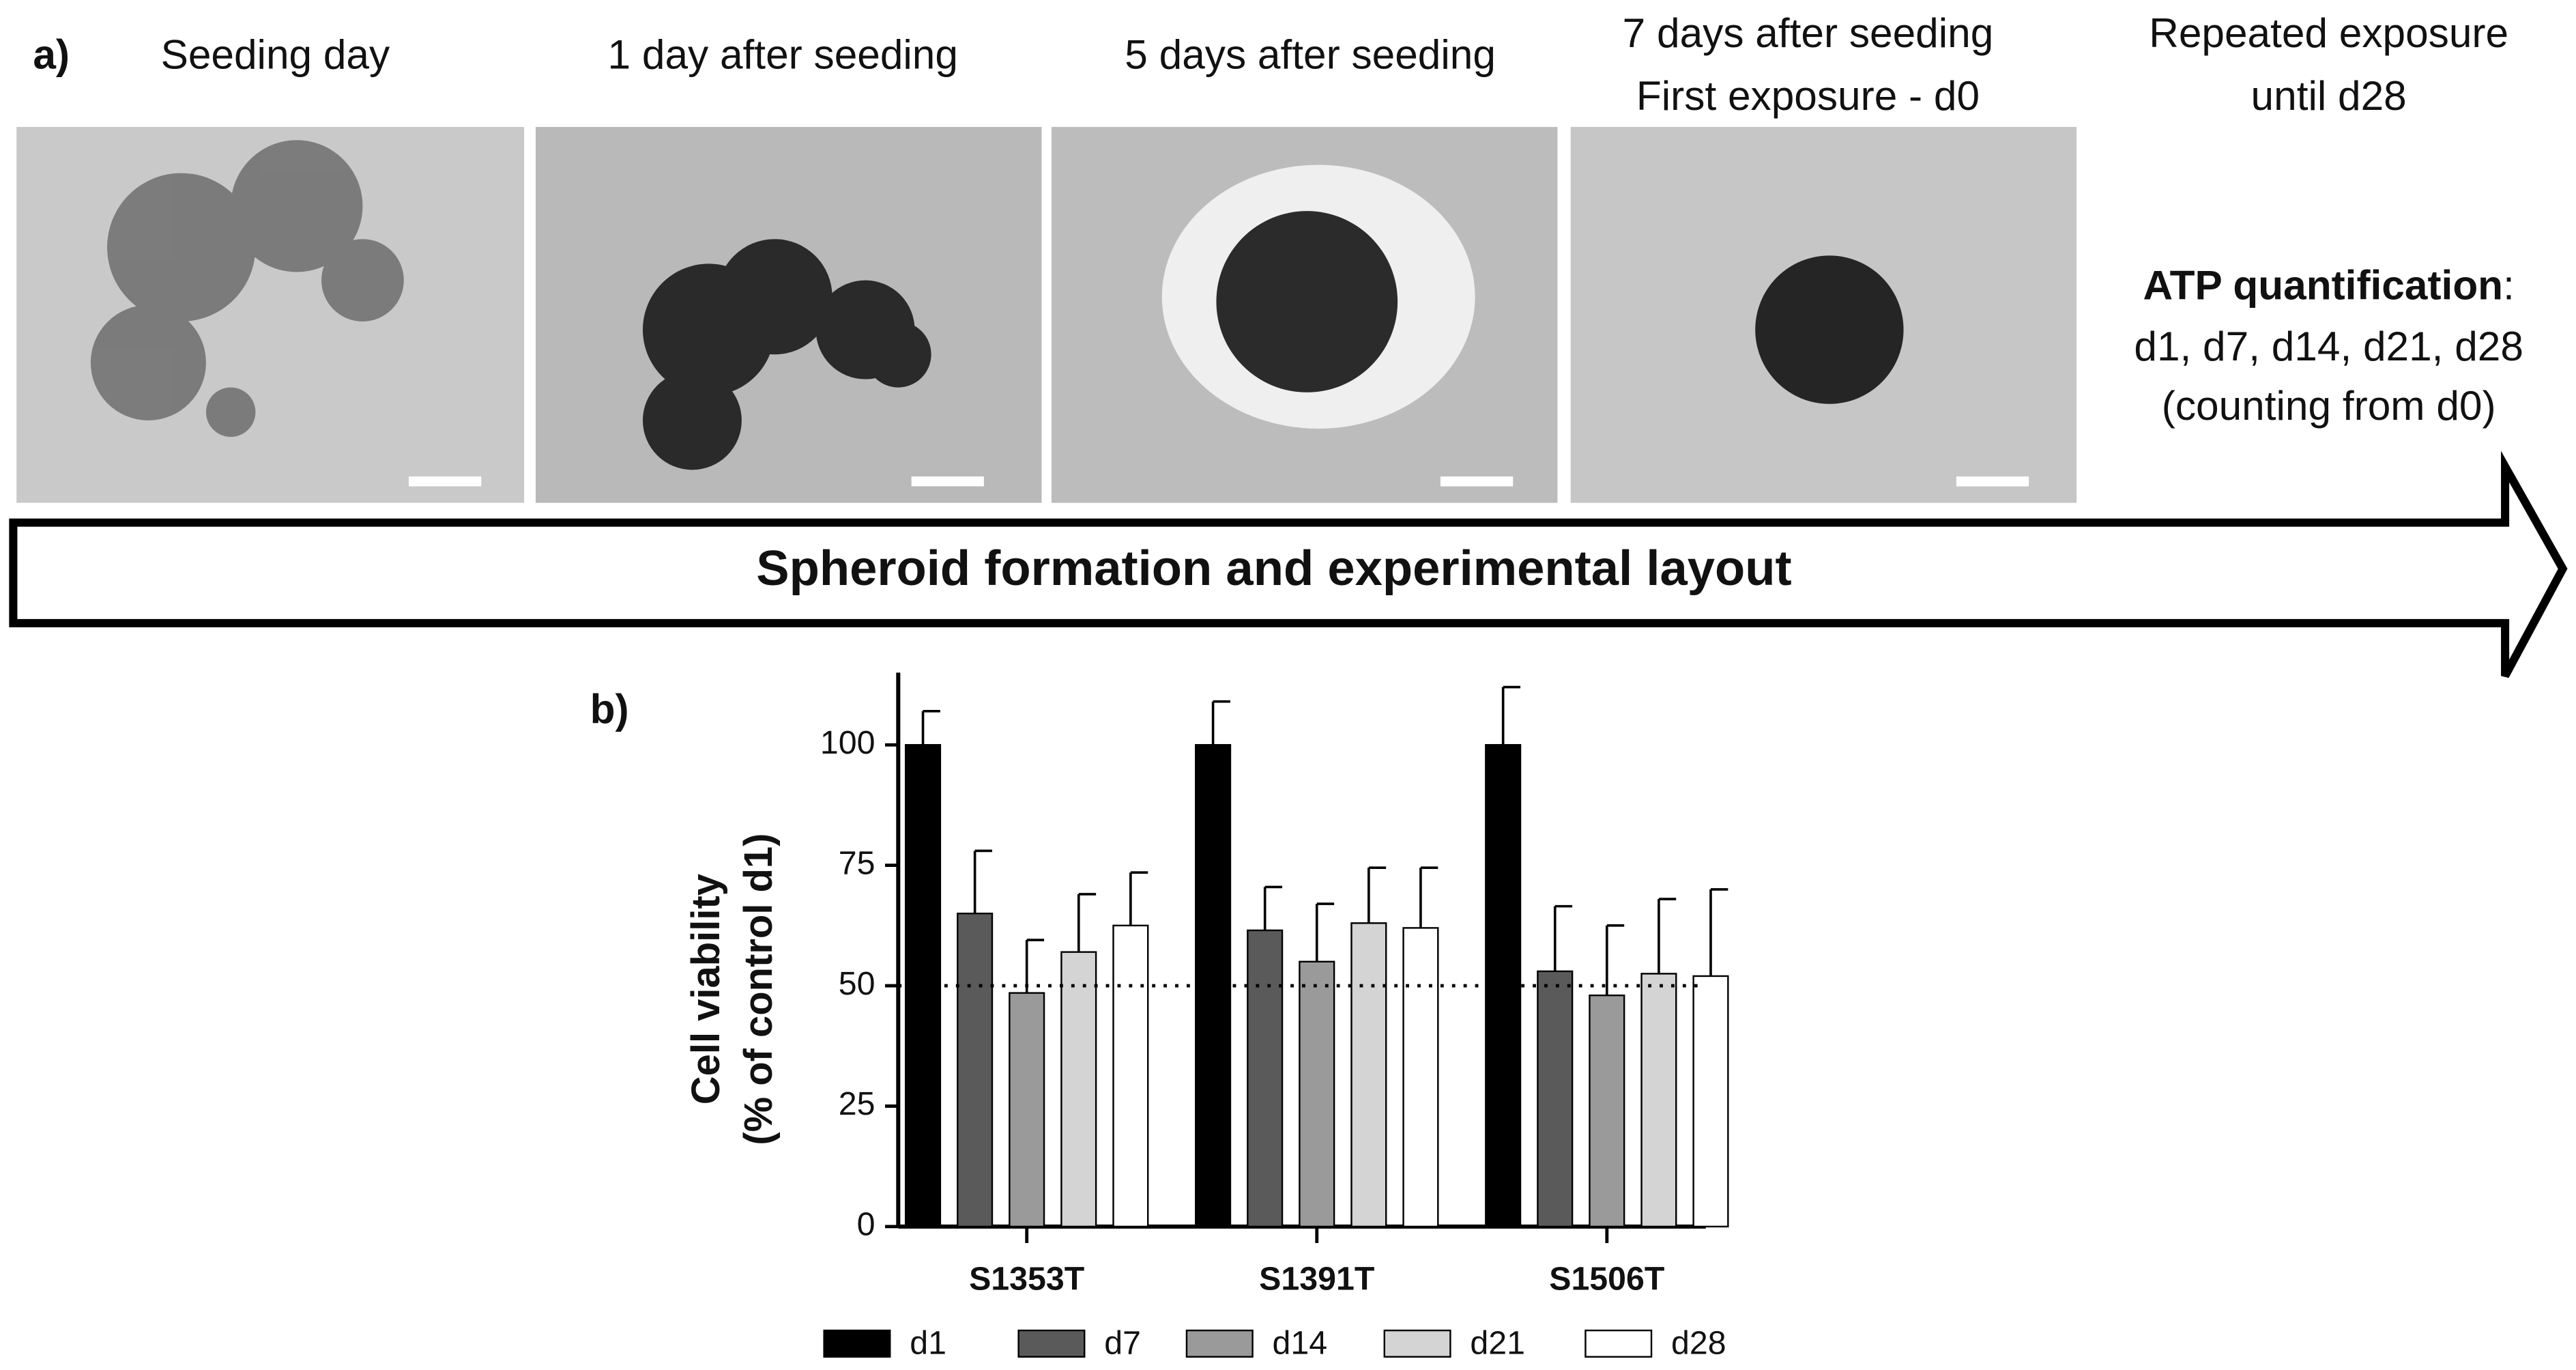 This screenshot has width=2576, height=1370. What do you see at coordinates (847, 743) in the screenshot?
I see `y-tick-label: 100` at bounding box center [847, 743].